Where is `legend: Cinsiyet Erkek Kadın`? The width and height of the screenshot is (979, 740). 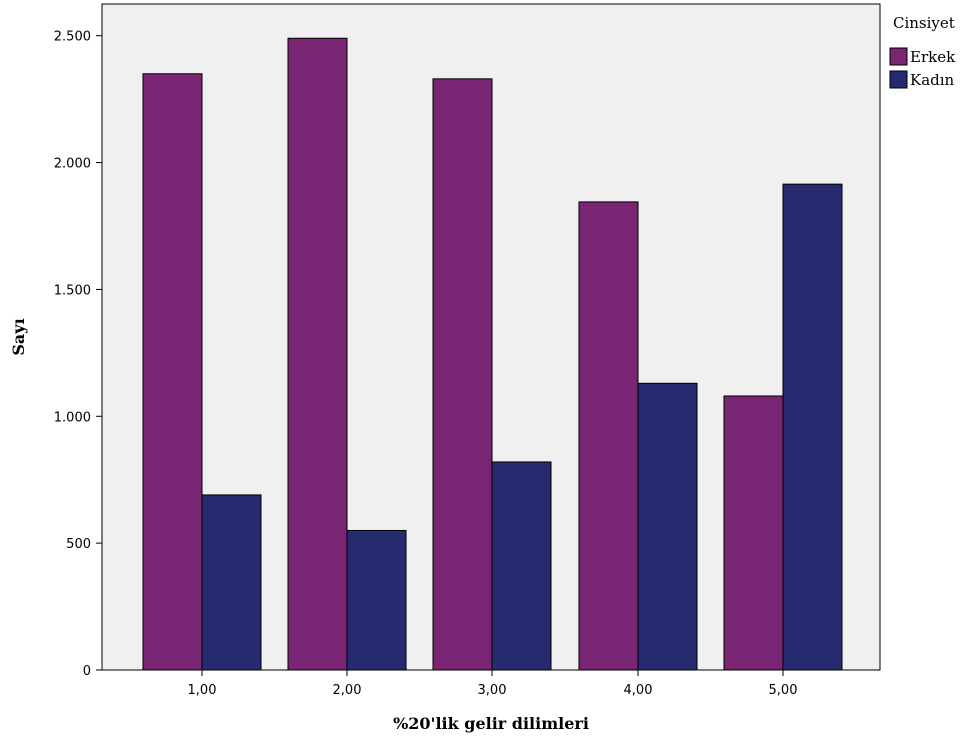
legend: Cinsiyet Erkek Kadın is located at coordinates (922, 51).